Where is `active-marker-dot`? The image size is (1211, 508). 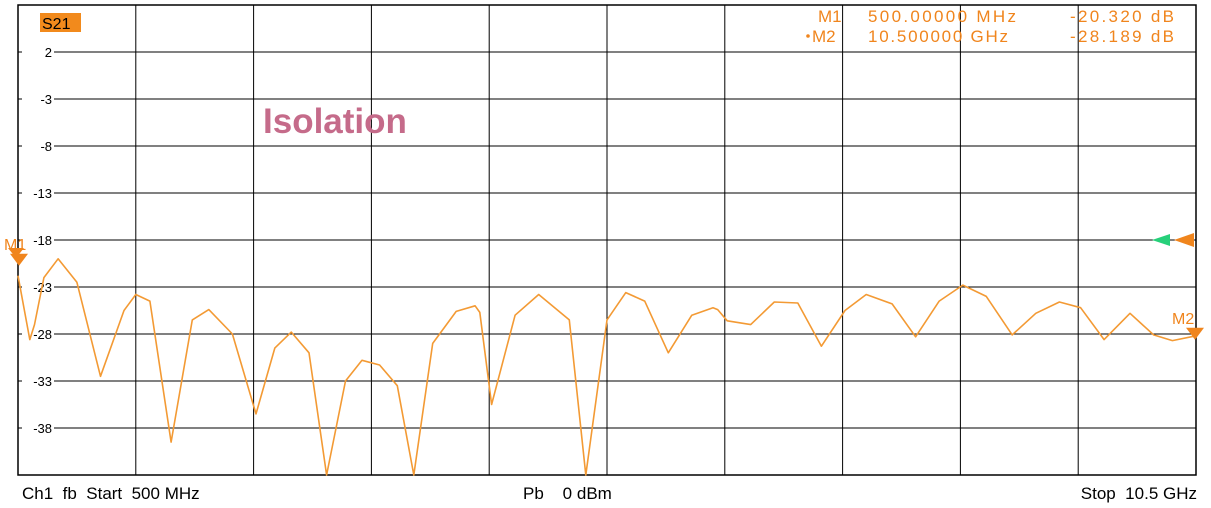 active-marker-dot is located at coordinates (808, 36).